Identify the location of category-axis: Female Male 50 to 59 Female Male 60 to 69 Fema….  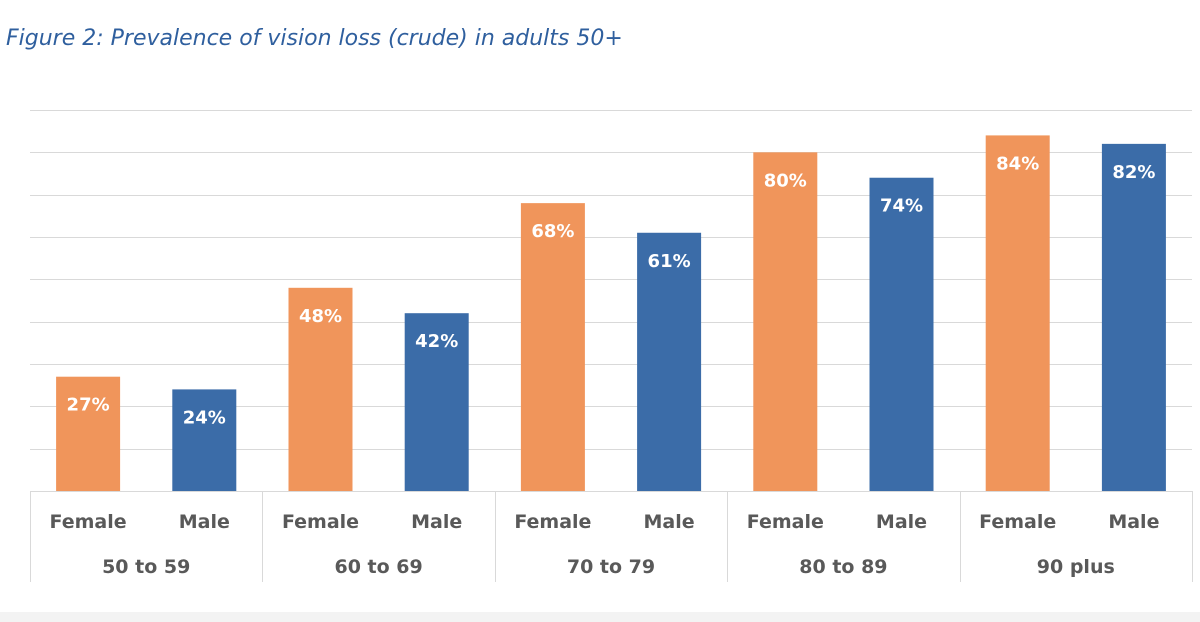
(611, 536).